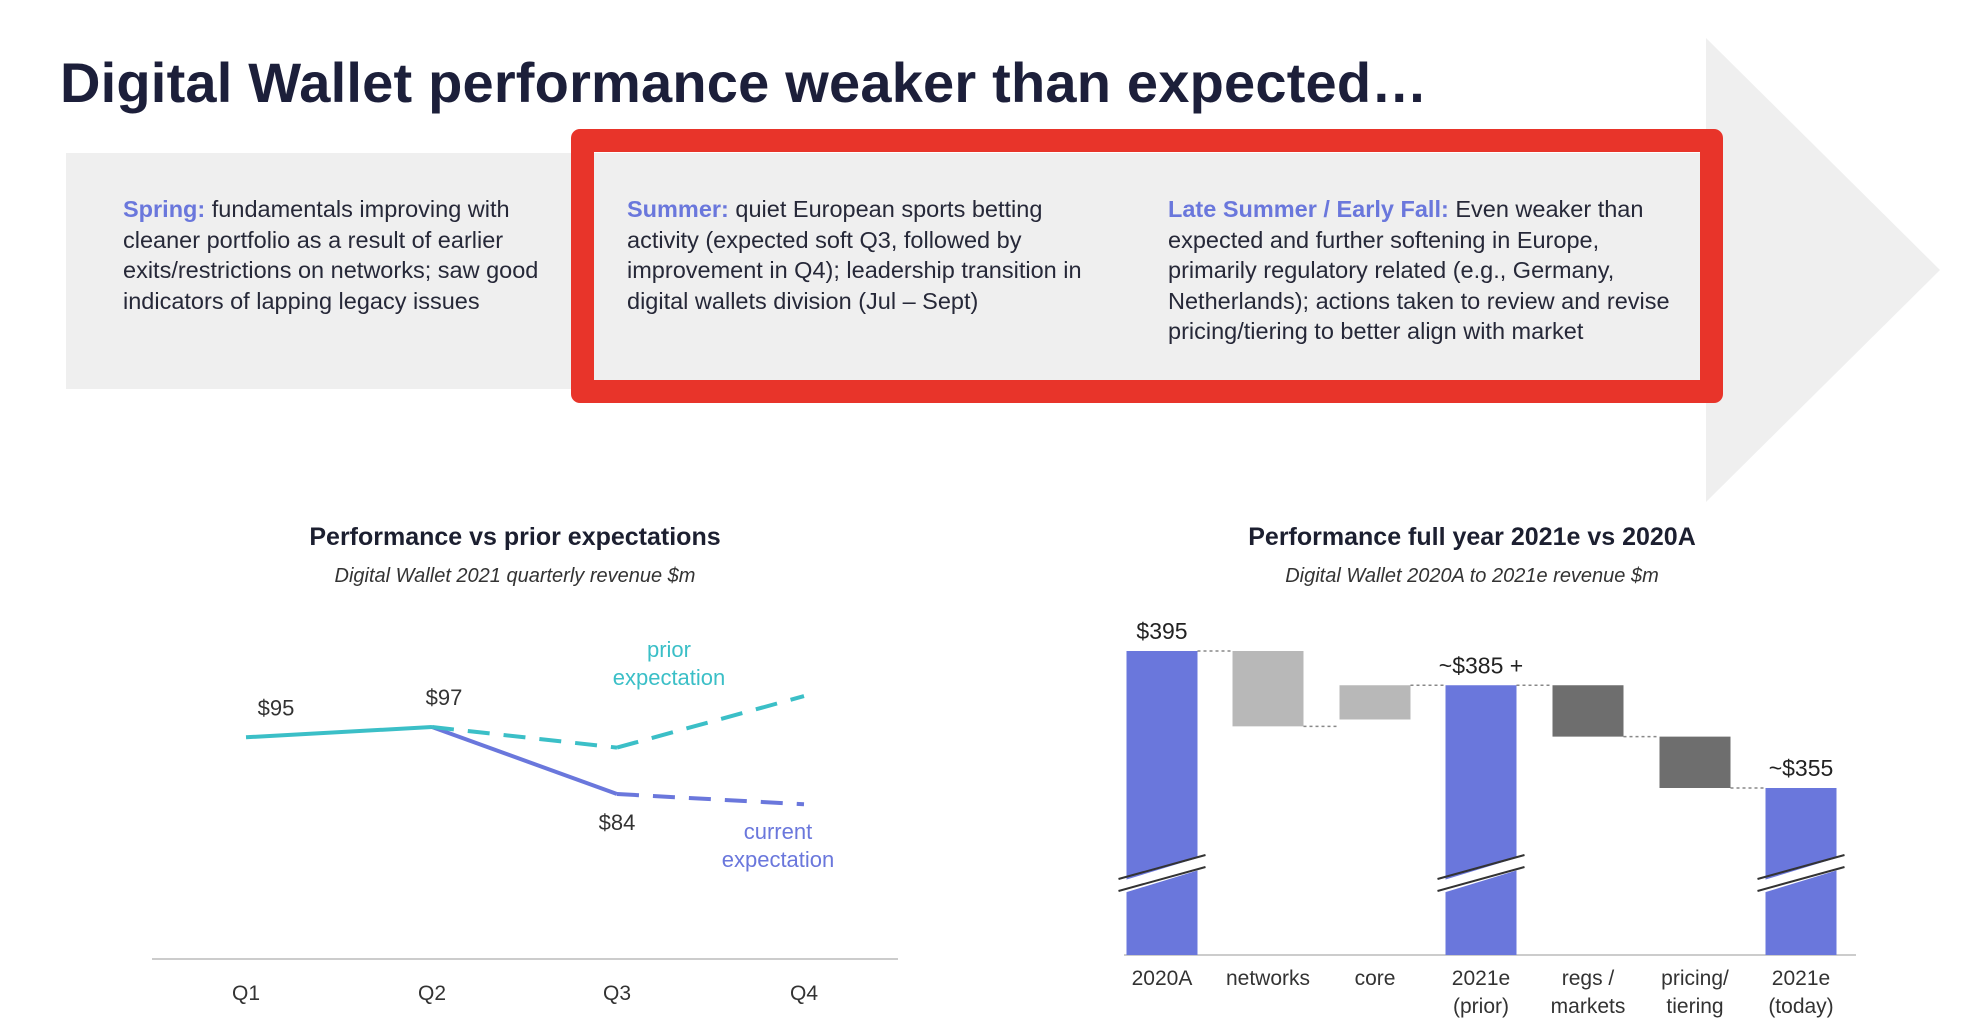  I want to click on waterfall-category-label-5-line-1: regs /, so click(1588, 978).